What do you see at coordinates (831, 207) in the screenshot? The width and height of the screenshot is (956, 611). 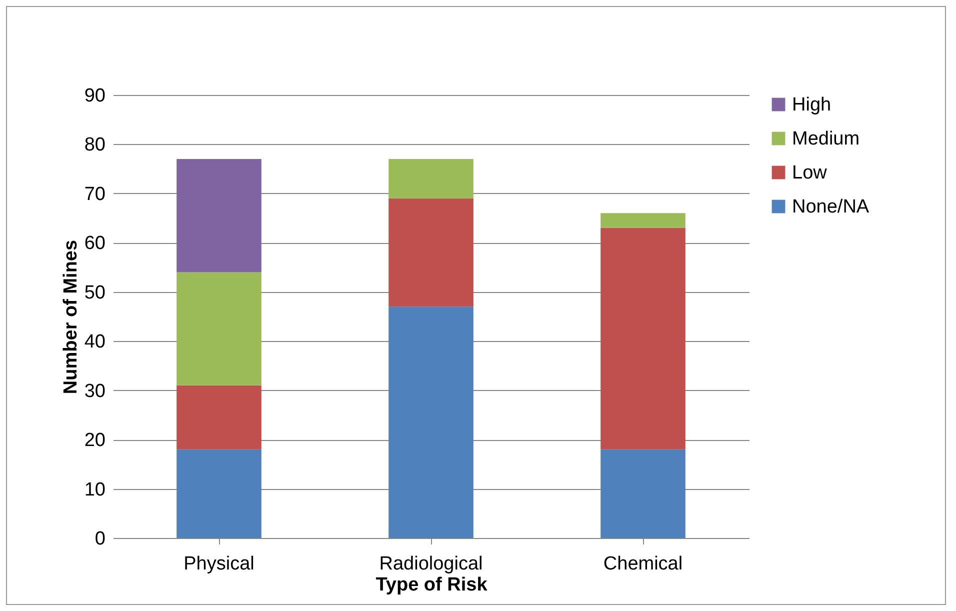 I see `legend-label: None/NA` at bounding box center [831, 207].